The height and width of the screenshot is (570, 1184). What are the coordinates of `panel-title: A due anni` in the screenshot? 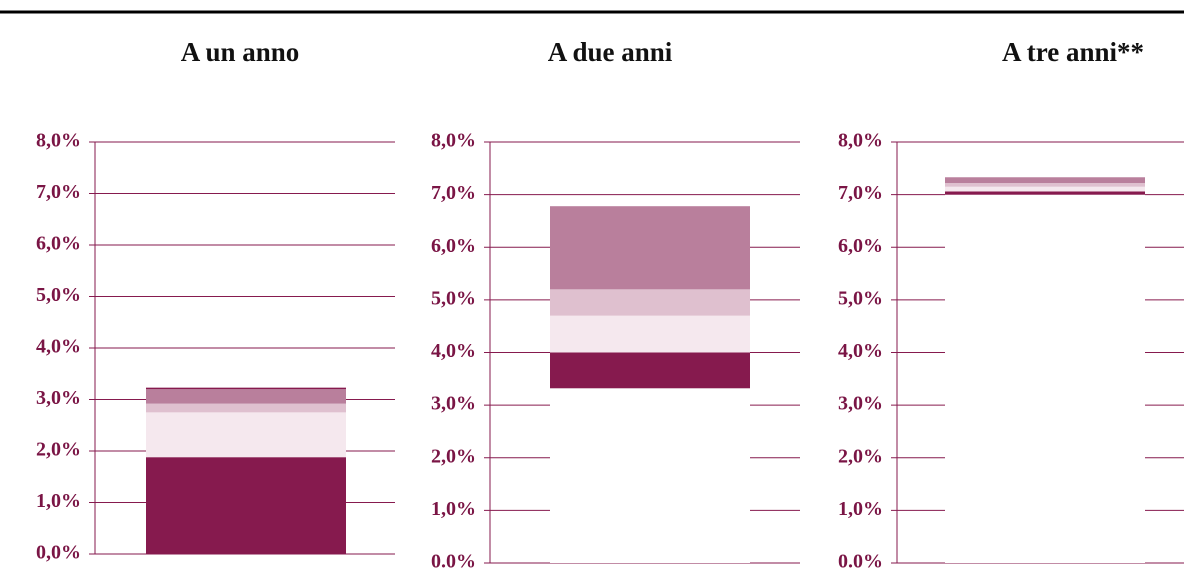 It's located at (610, 52).